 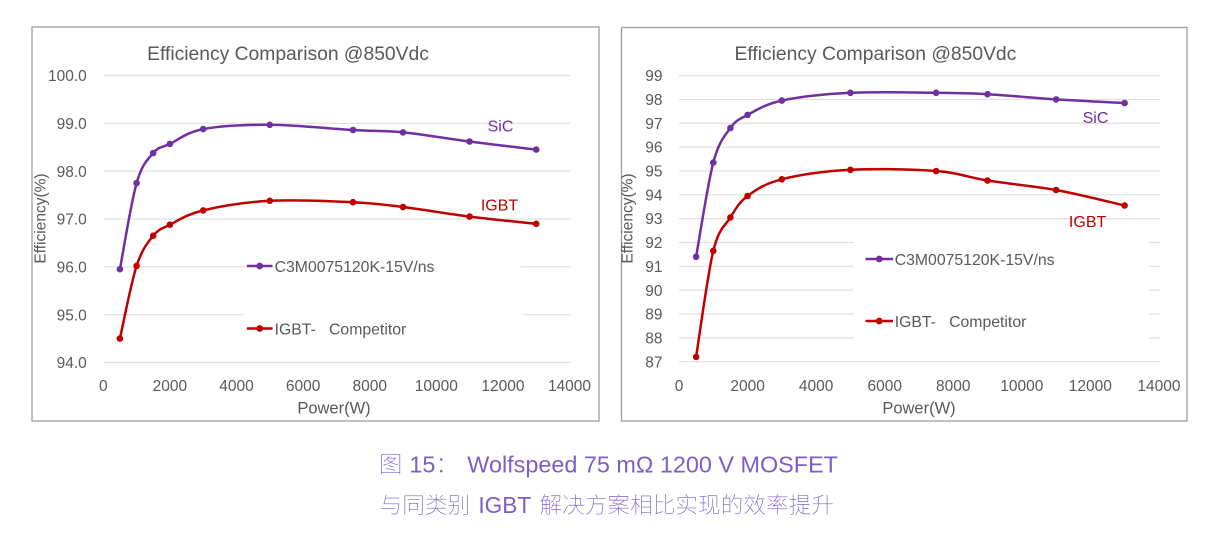 What do you see at coordinates (654, 195) in the screenshot?
I see `svg-text: 94` at bounding box center [654, 195].